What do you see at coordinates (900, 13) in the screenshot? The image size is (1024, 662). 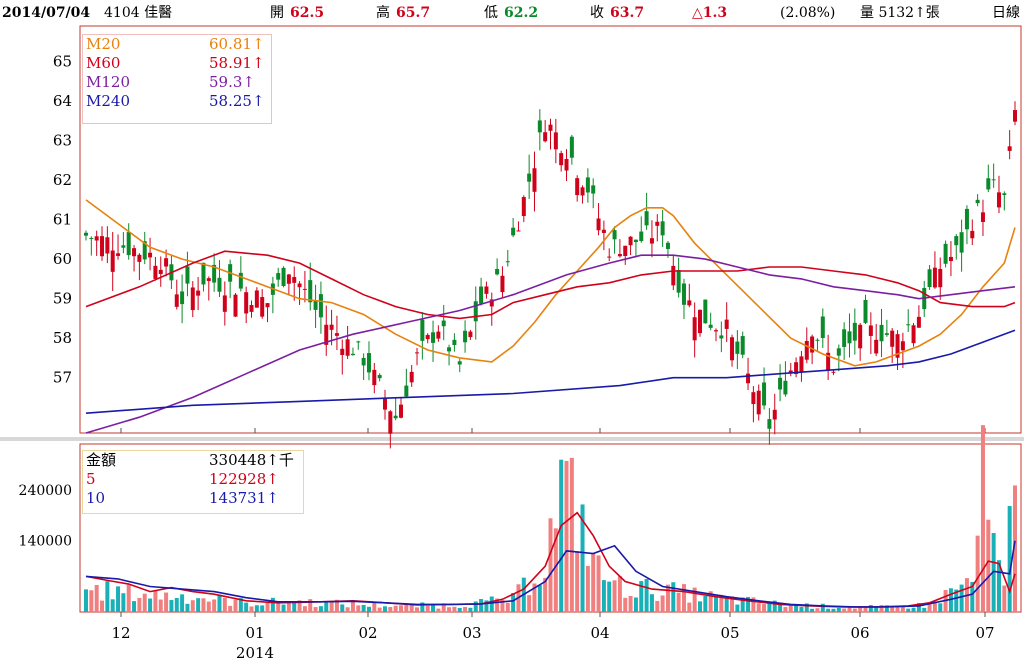 I see `volume-value: 量 5132↑張` at bounding box center [900, 13].